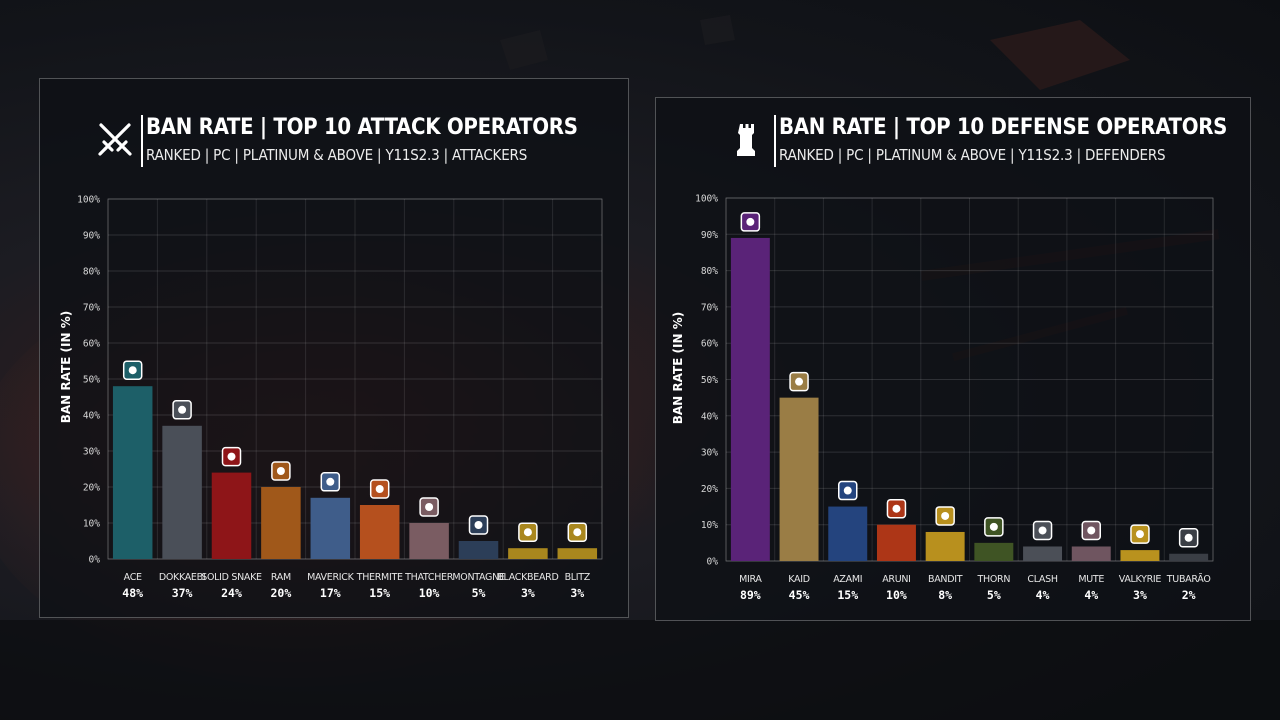  Describe the element at coordinates (379, 532) in the screenshot. I see `bar-thermite` at that location.